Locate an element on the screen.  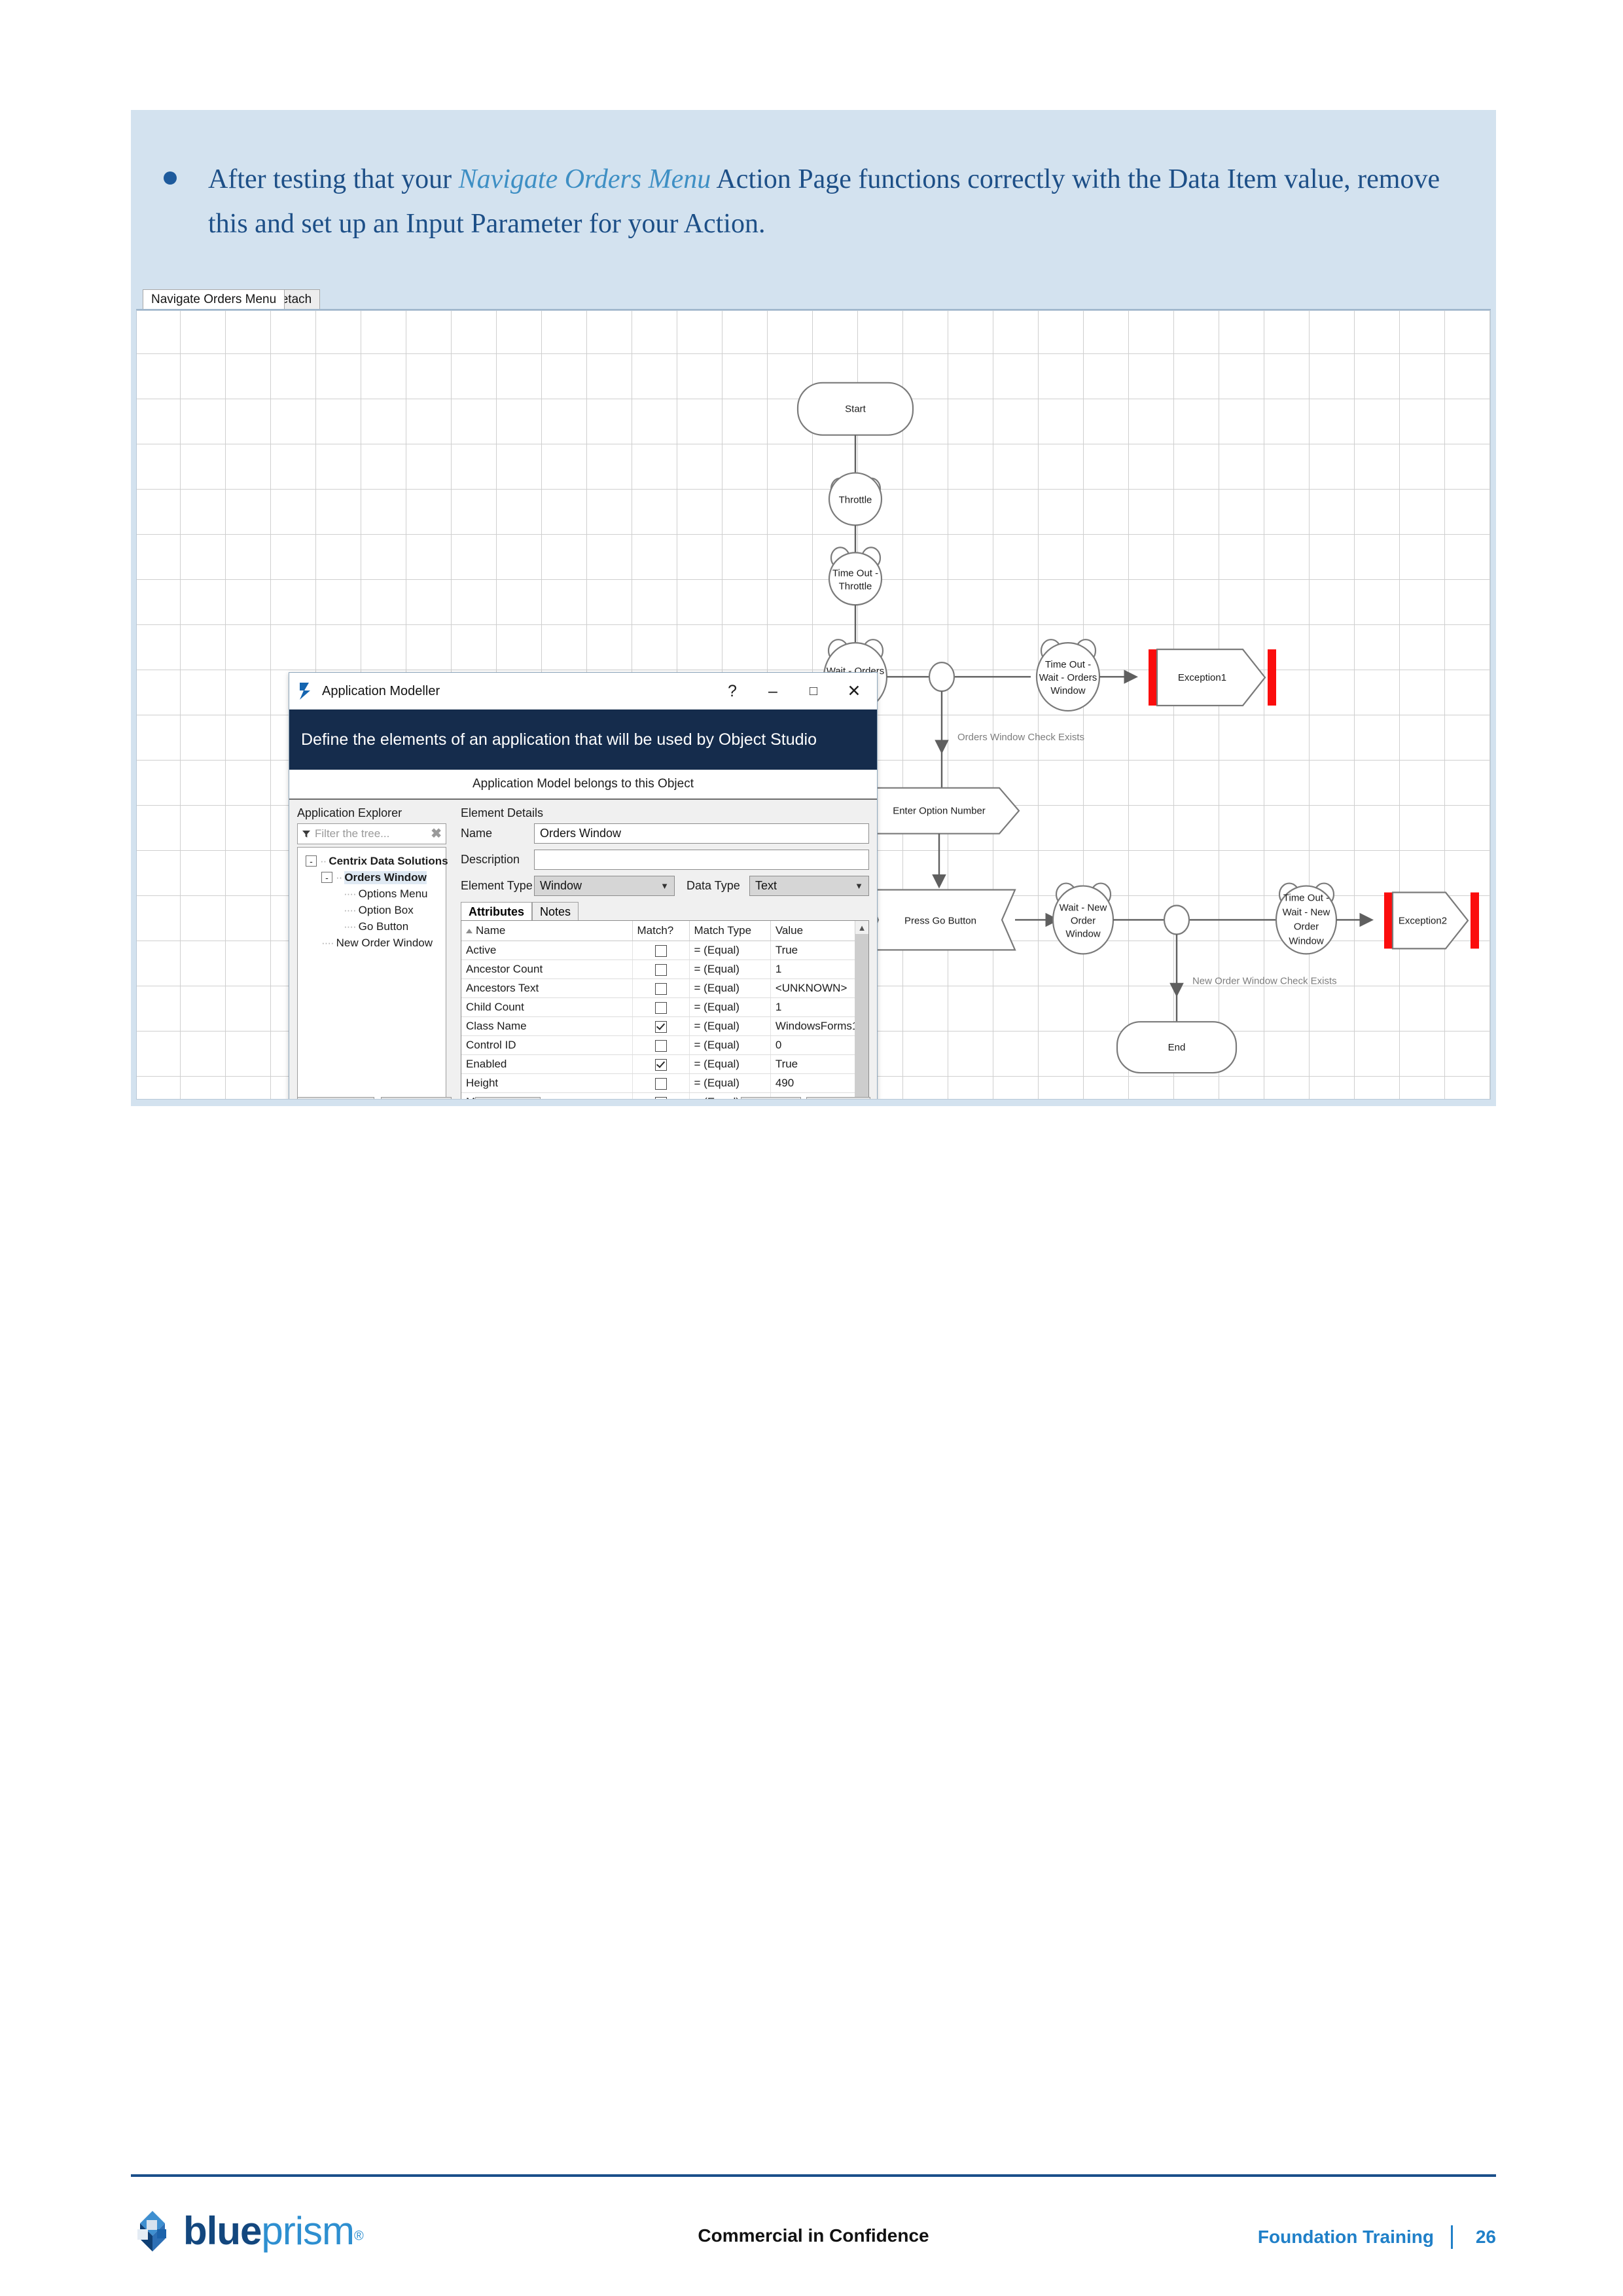
highlight-button: Highlight is located at coordinates (771, 1098).